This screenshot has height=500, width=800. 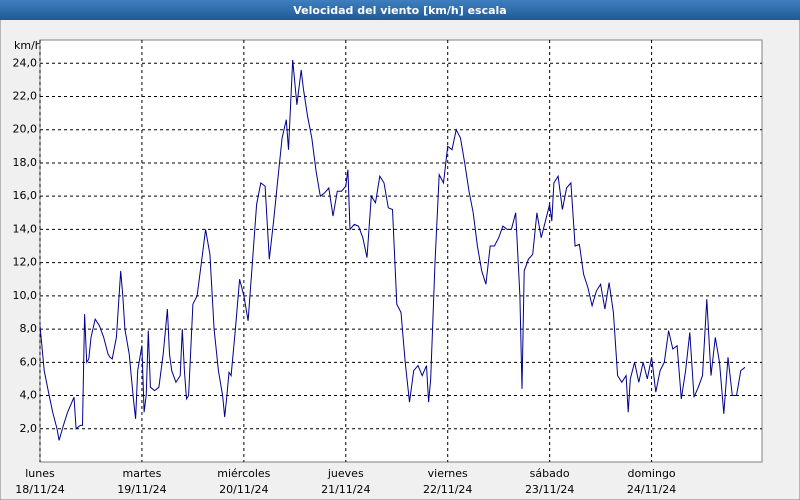 What do you see at coordinates (25, 262) in the screenshot?
I see `y-tick-label: 12,0` at bounding box center [25, 262].